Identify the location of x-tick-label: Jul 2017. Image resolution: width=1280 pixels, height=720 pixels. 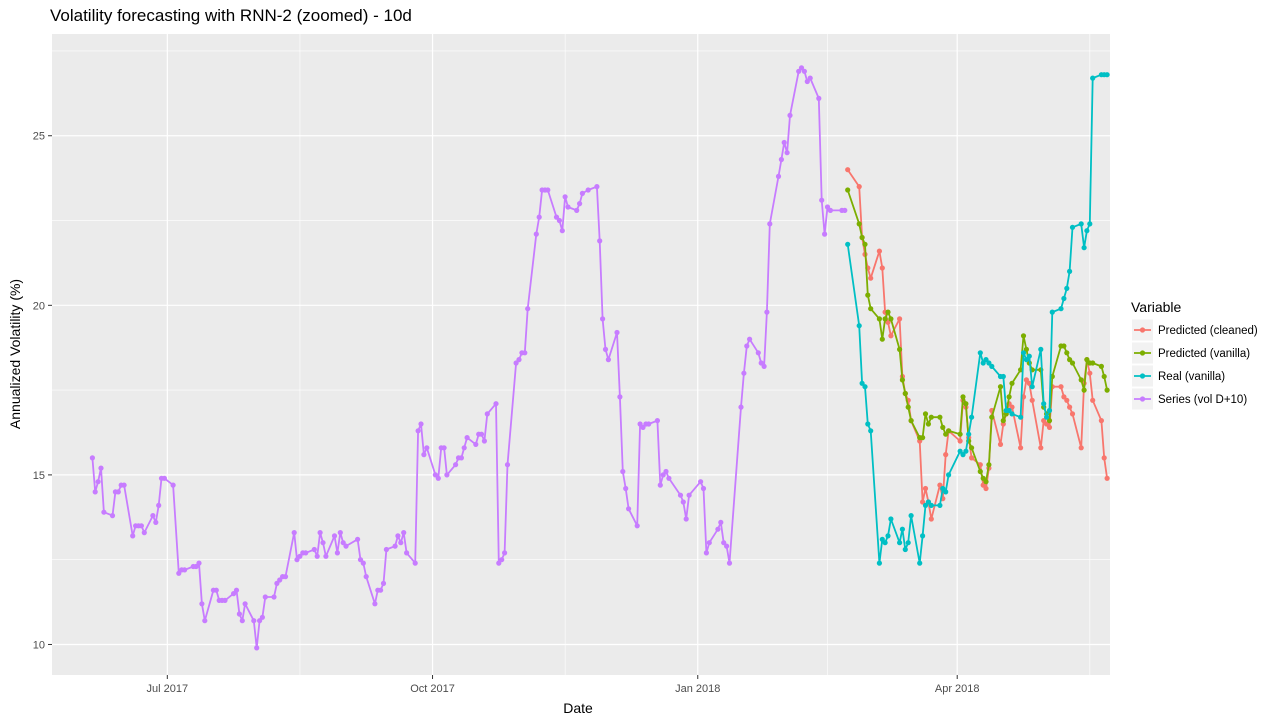
(168, 689).